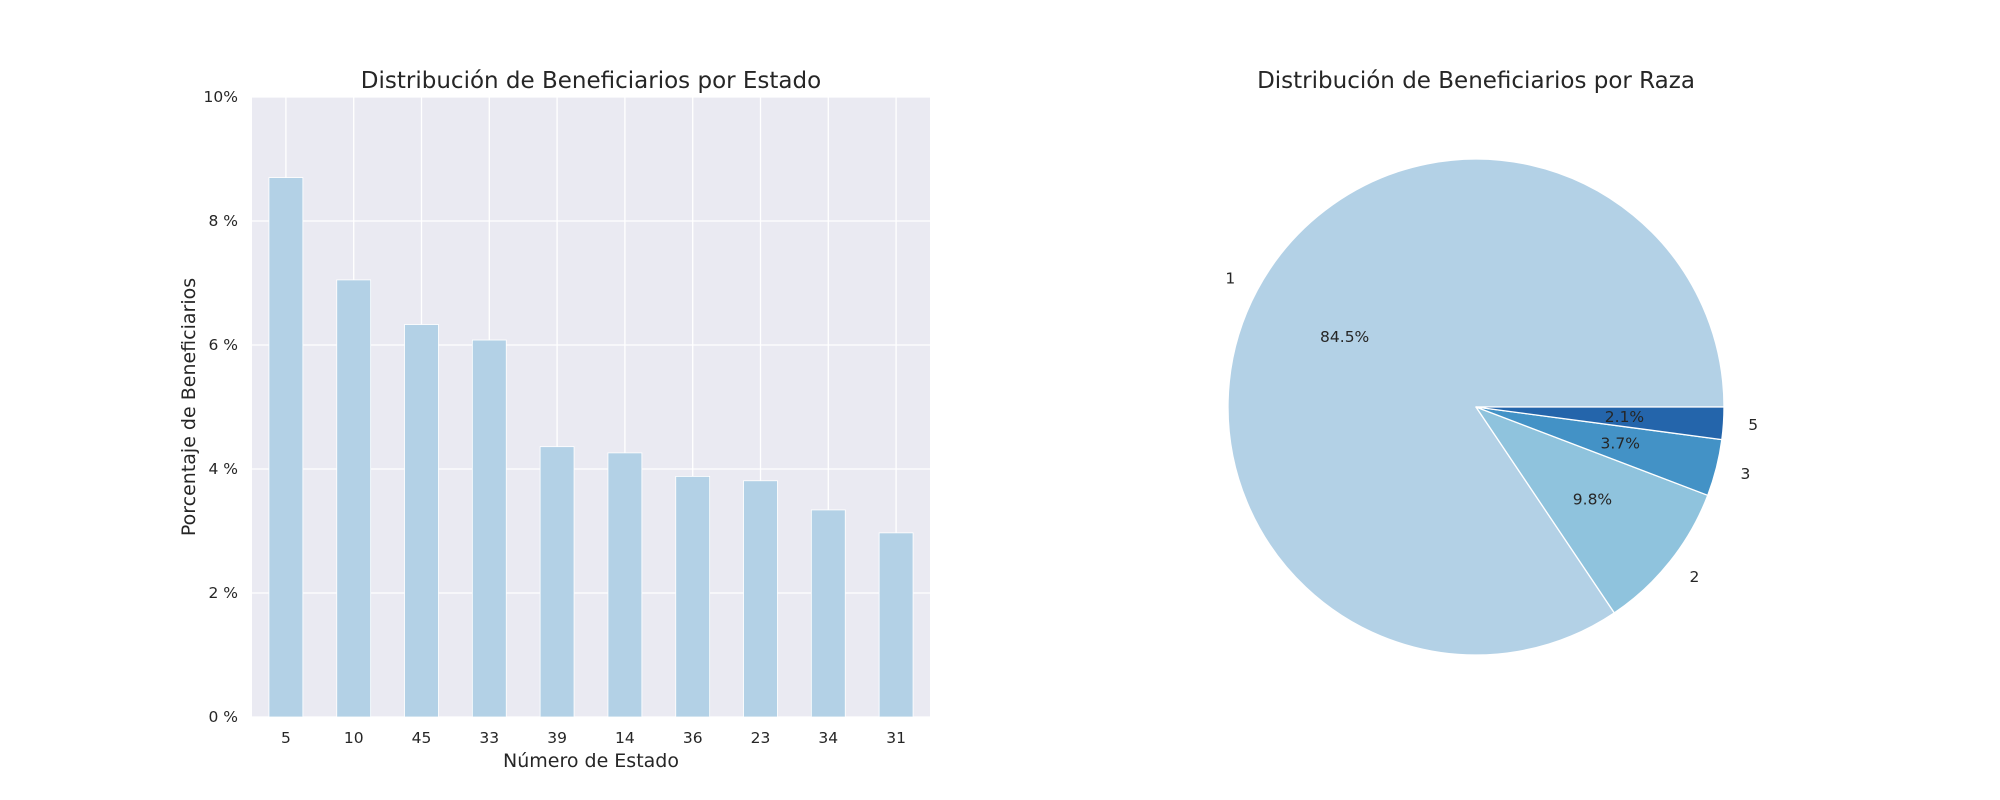  What do you see at coordinates (1230, 279) in the screenshot?
I see `pie-category-label: 1` at bounding box center [1230, 279].